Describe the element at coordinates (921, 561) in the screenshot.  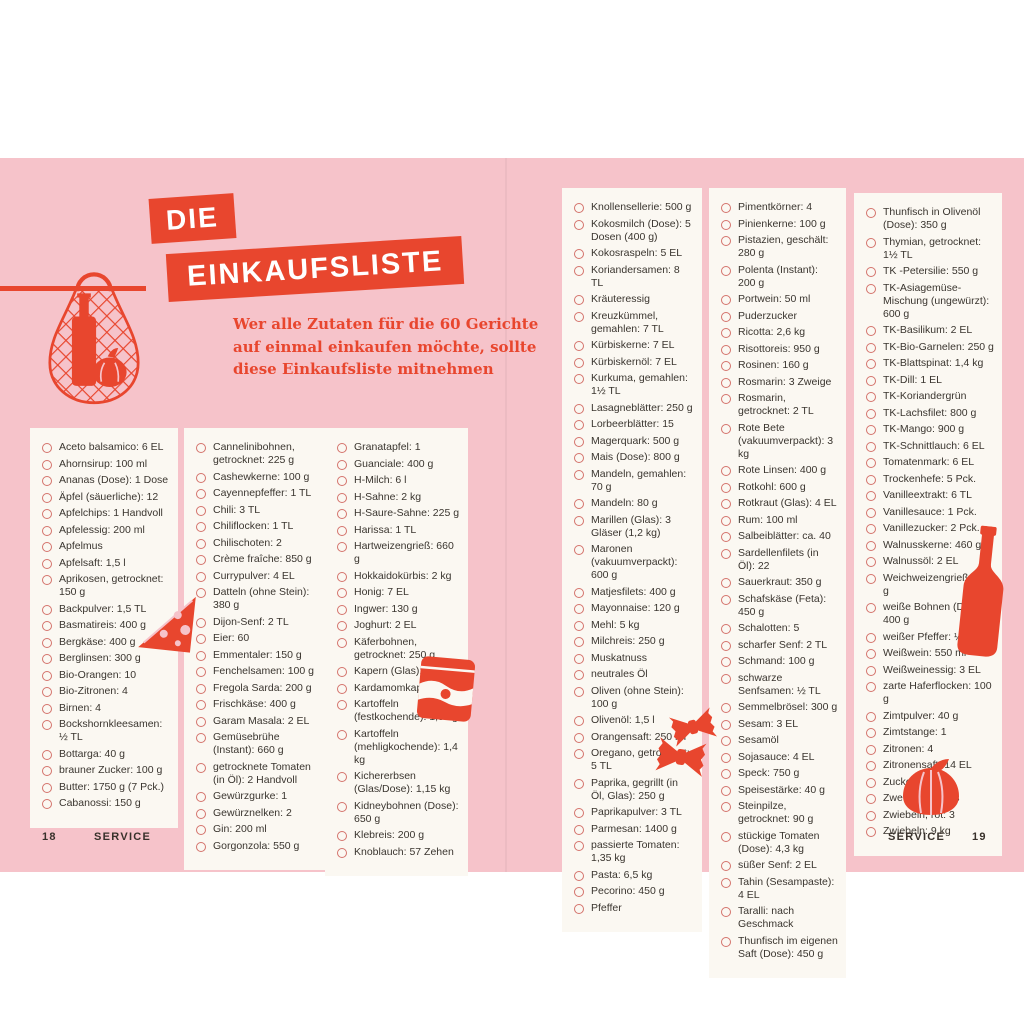
I see `list-item-label: Walnussöl: 2 EL` at that location.